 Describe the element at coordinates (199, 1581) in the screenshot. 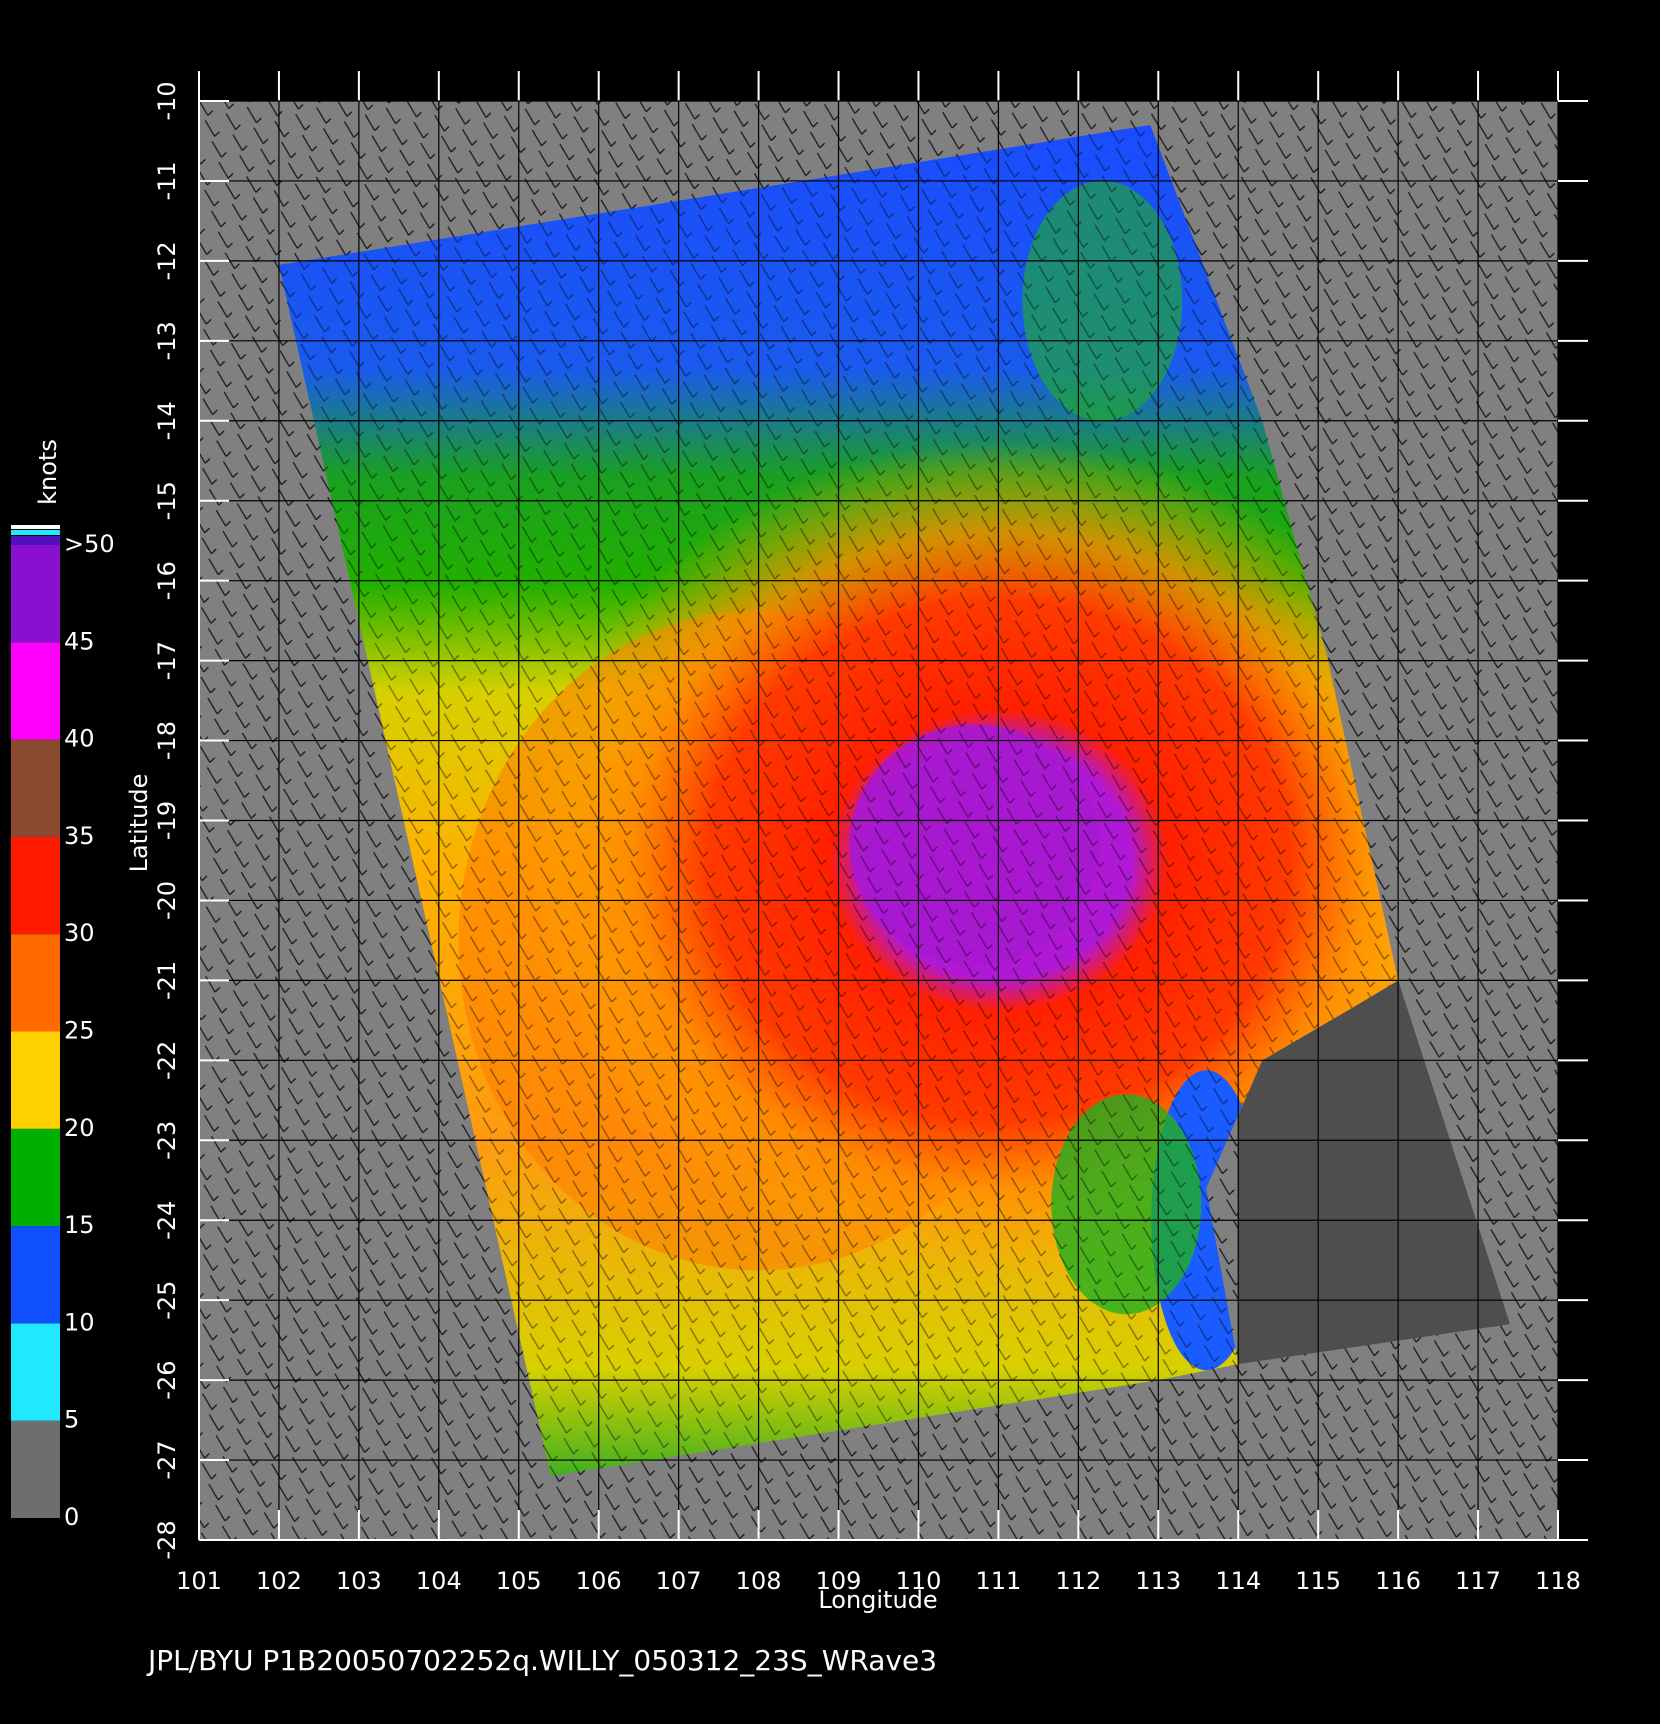

I see `x-tick-label: 101` at that location.